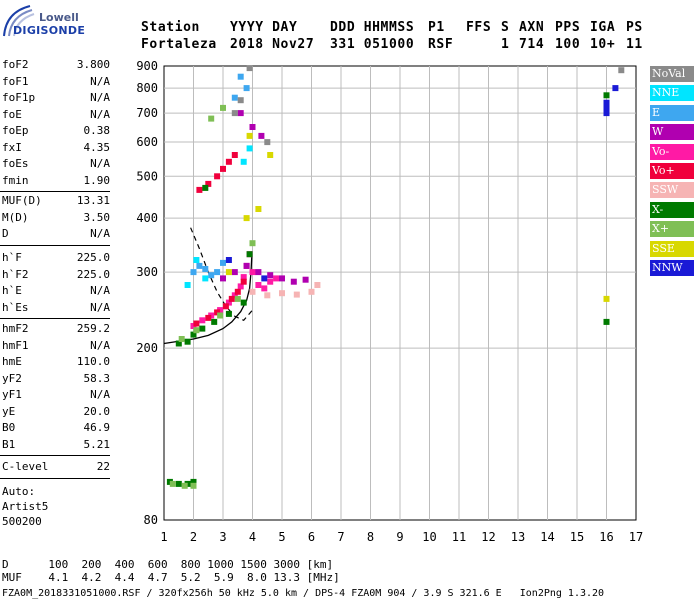 This screenshot has height=600, width=700. What do you see at coordinates (22, 521) in the screenshot?
I see `auto-line: 500200` at bounding box center [22, 521].